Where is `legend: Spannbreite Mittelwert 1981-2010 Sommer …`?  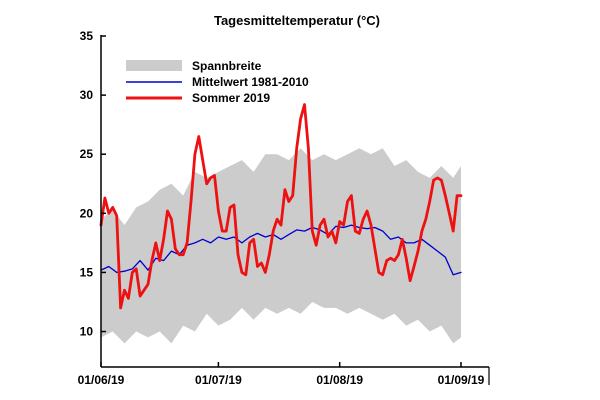
legend: Spannbreite Mittelwert 1981-2010 Sommer … is located at coordinates (217, 82).